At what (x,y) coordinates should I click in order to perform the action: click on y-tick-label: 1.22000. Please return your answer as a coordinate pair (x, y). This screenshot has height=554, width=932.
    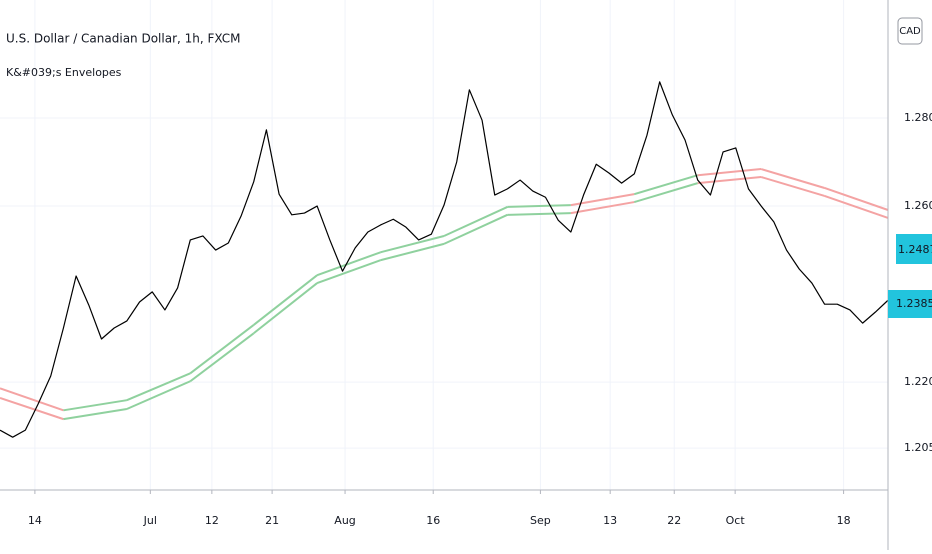
    Looking at the image, I should click on (918, 381).